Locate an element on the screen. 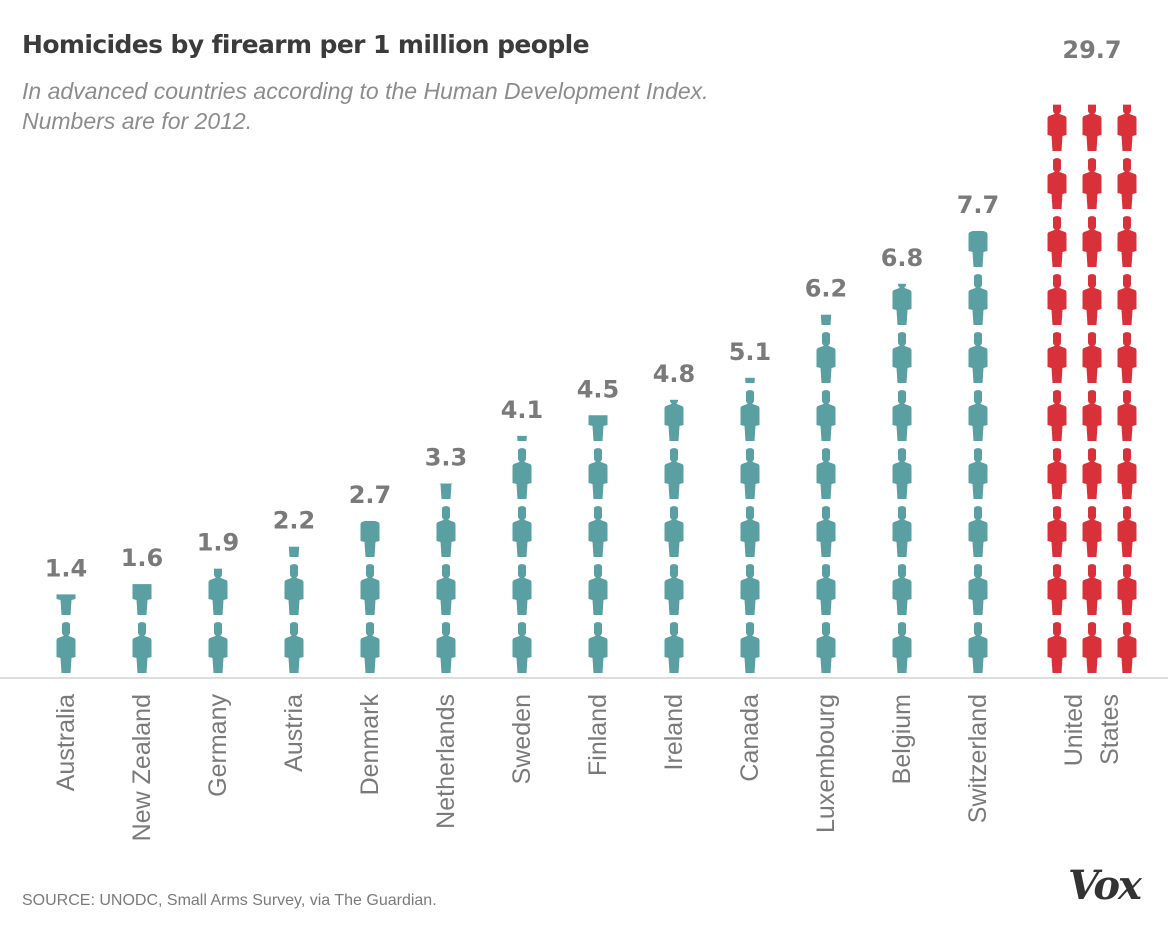 Image resolution: width=1168 pixels, height=950 pixels. value-label-switzerland: 7.7 is located at coordinates (978, 205).